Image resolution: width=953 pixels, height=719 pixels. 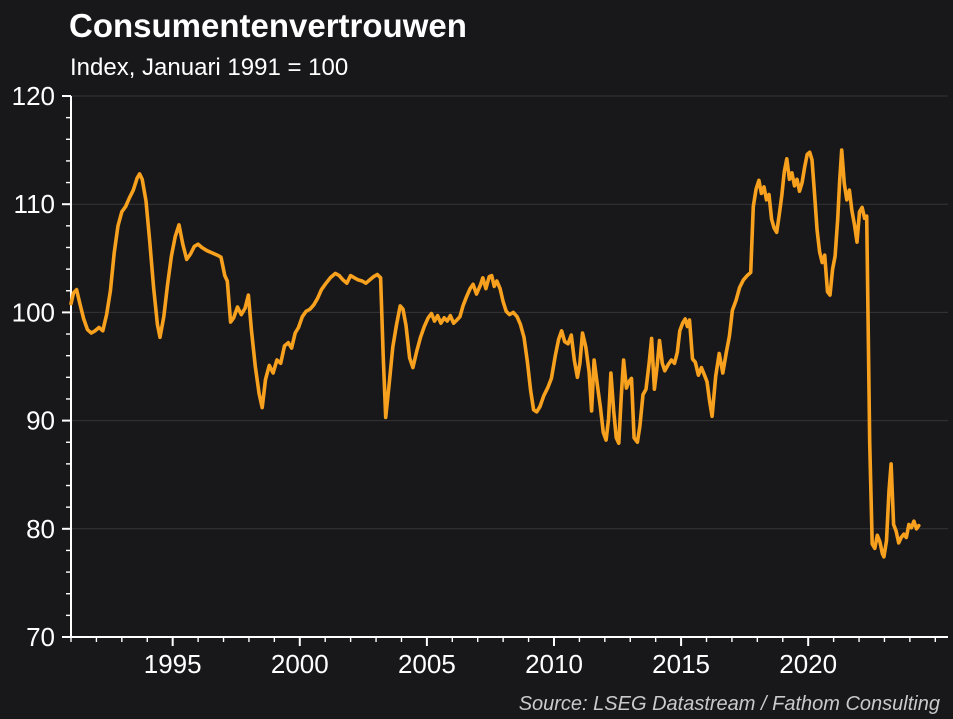 What do you see at coordinates (173, 664) in the screenshot?
I see `x-axis-label: 1995` at bounding box center [173, 664].